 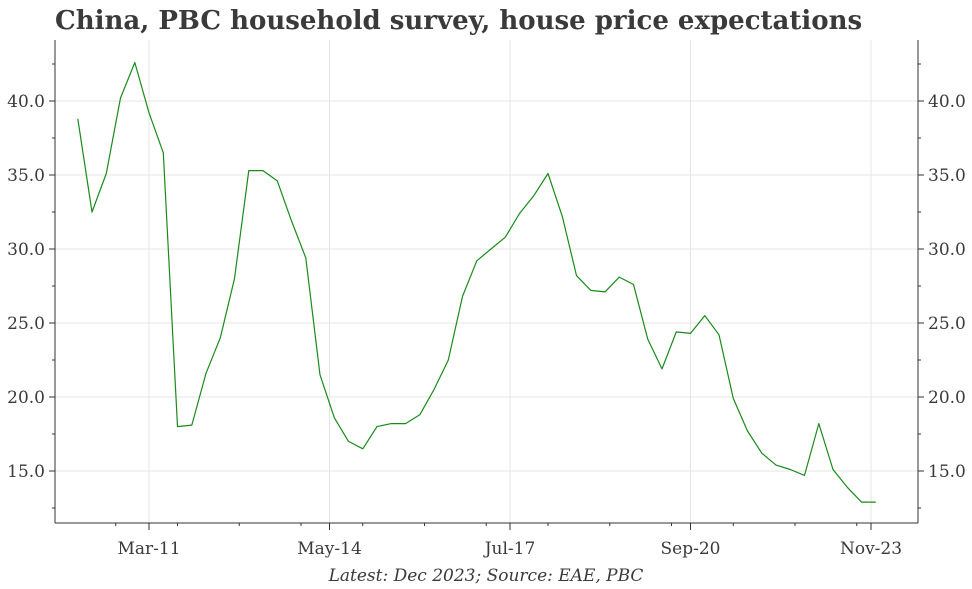 I want to click on x-tick-label: Nov-23, so click(x=871, y=549).